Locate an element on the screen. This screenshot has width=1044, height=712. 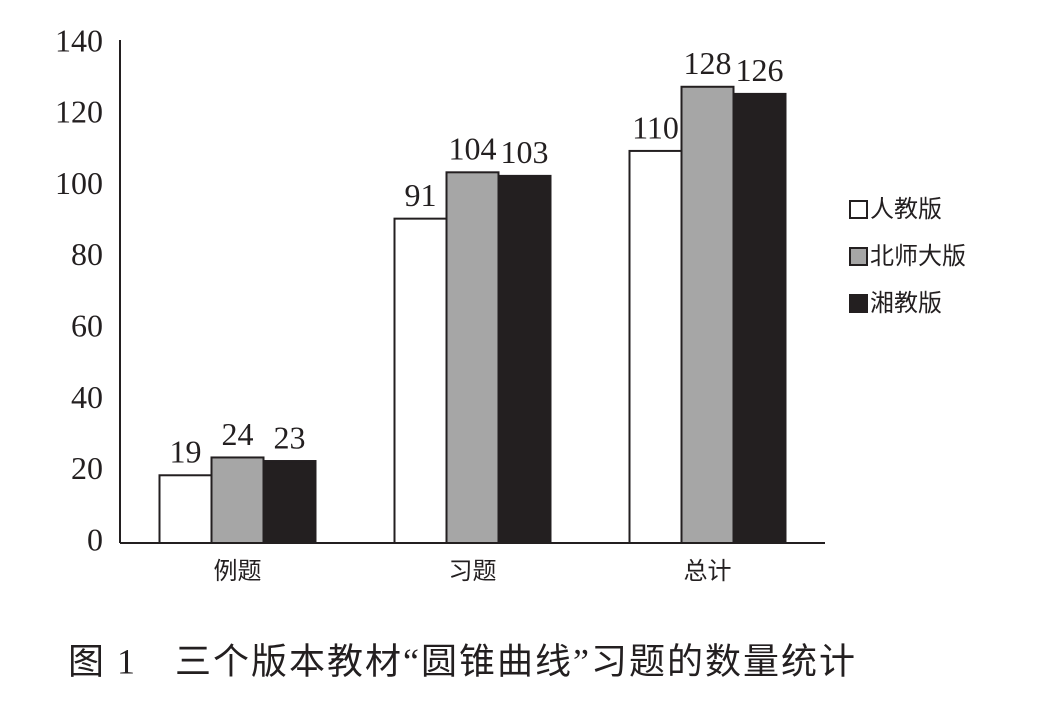
legend-label: 湘教版 is located at coordinates (906, 303).